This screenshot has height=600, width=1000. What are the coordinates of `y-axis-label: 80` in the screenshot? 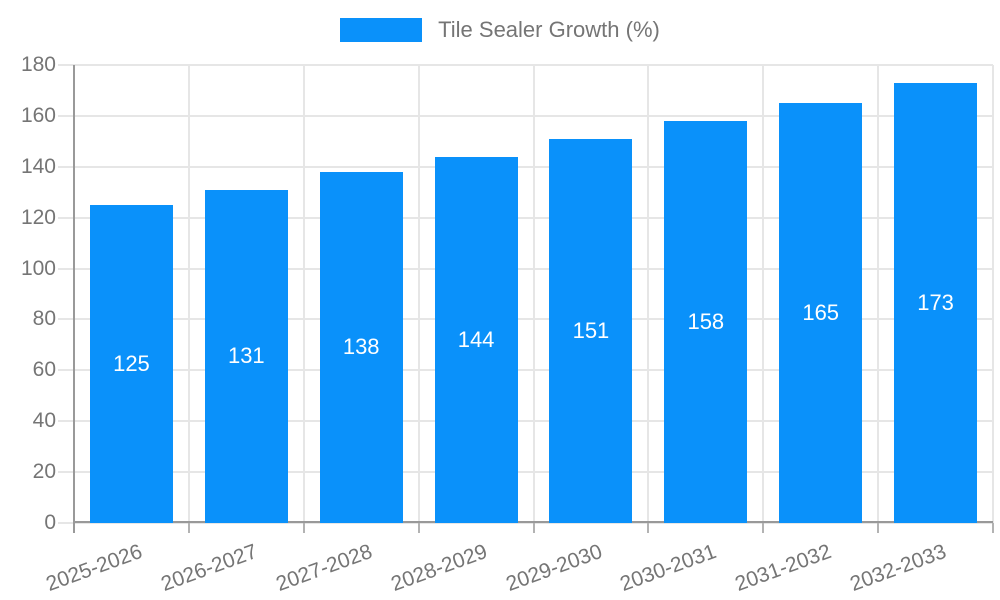 It's located at (44, 319).